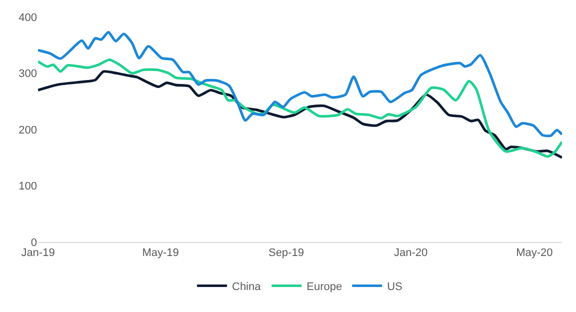 The image size is (576, 312). Describe the element at coordinates (27, 18) in the screenshot. I see `y-tick-label: 400` at that location.